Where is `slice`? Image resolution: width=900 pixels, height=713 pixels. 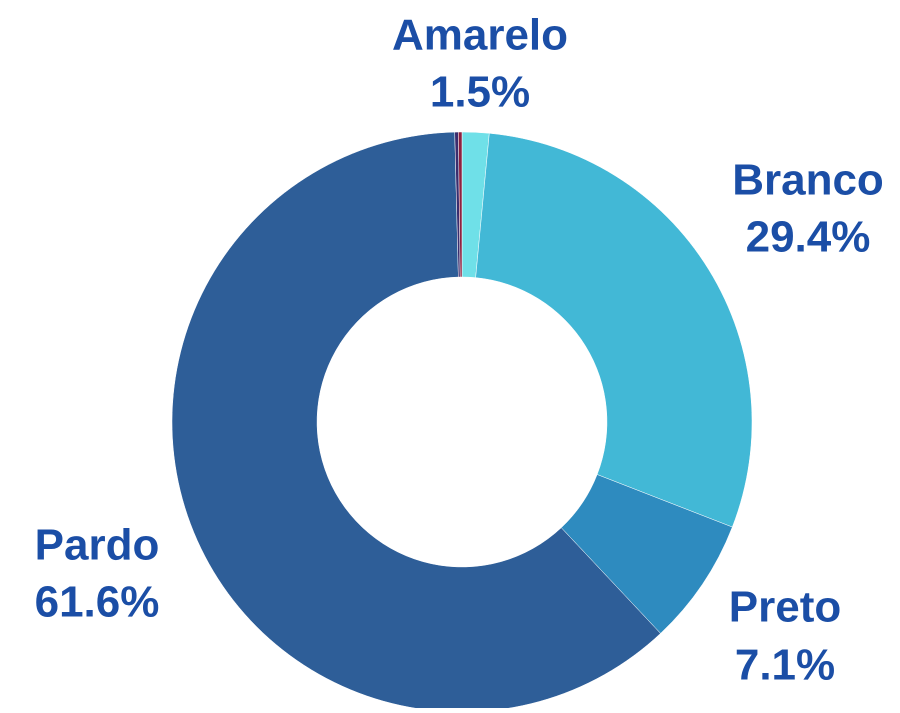 slice is located at coordinates (460, 204).